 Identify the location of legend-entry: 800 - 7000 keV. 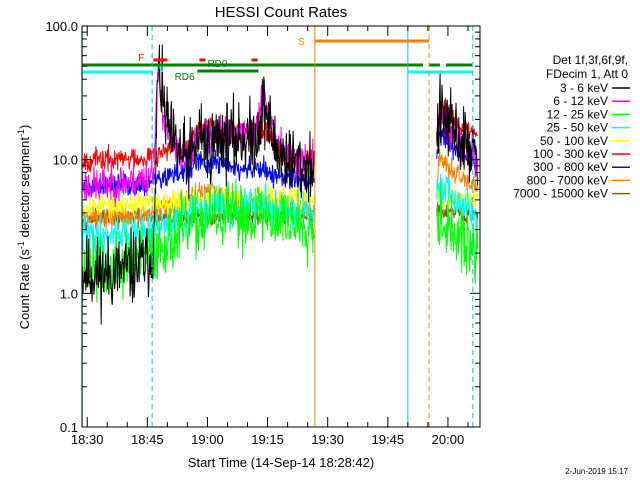
(578, 180).